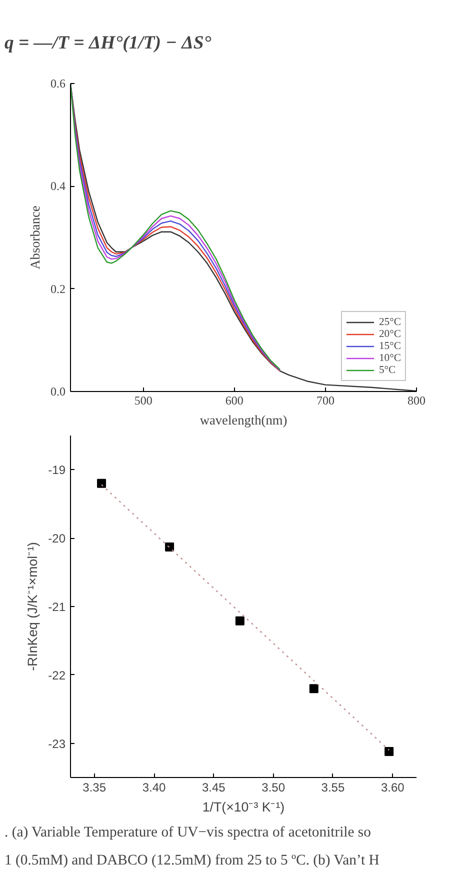 The width and height of the screenshot is (452, 873). What do you see at coordinates (244, 420) in the screenshot?
I see `x-axis-title: wavelength(nm)` at bounding box center [244, 420].